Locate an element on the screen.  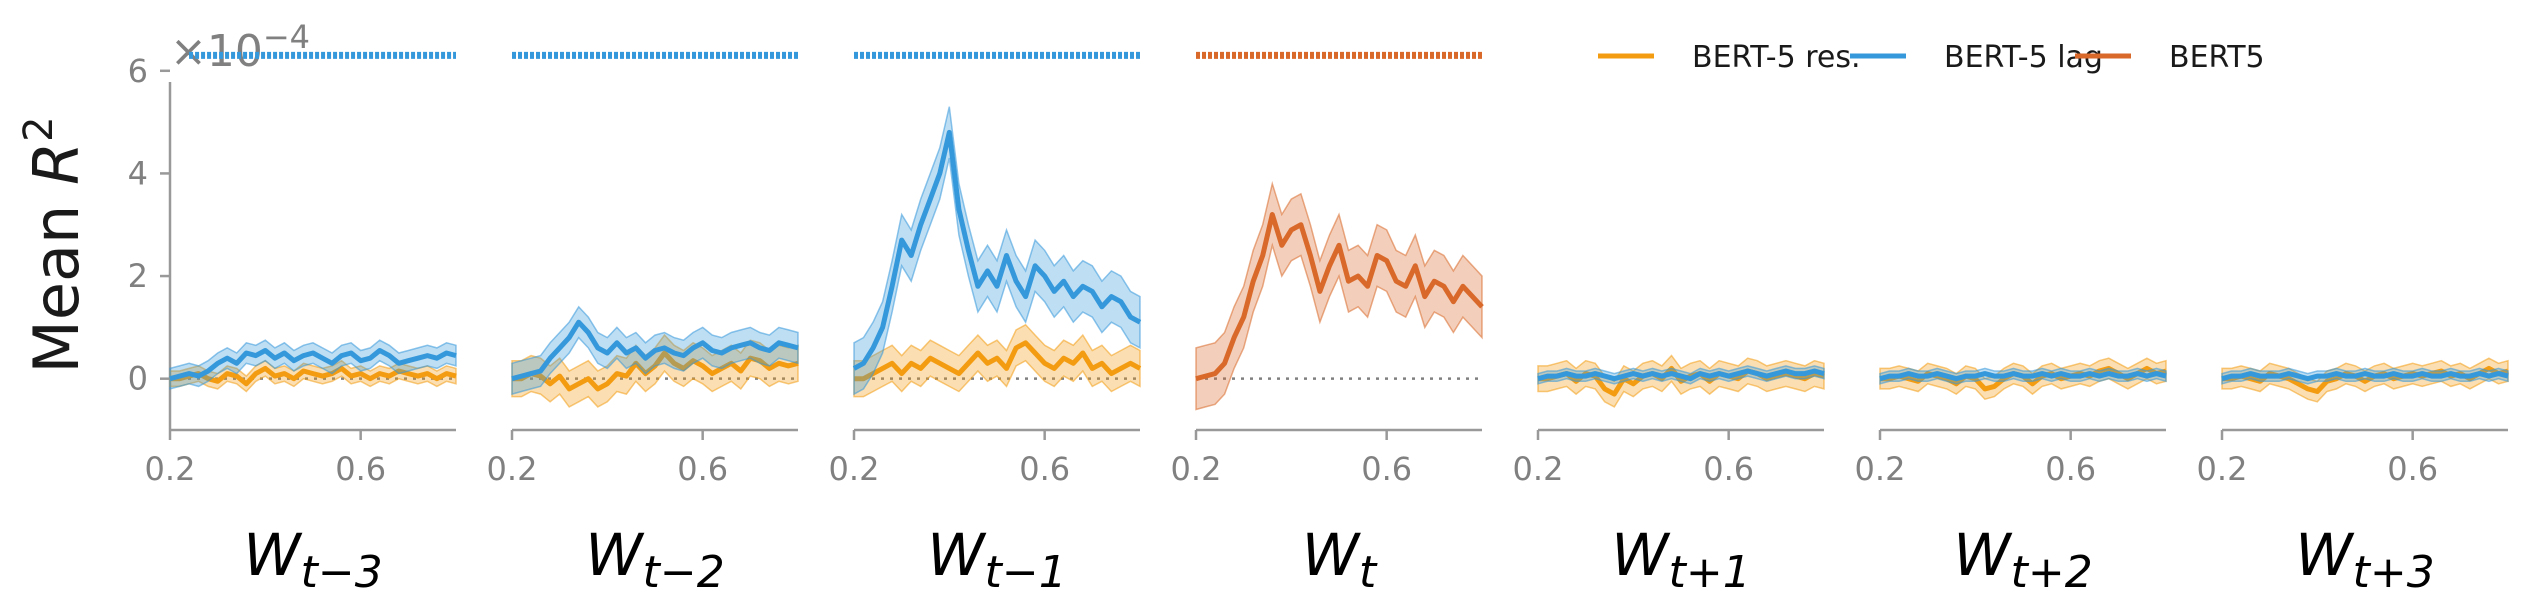
legend-item: BERT-5 res. is located at coordinates (1729, 57).